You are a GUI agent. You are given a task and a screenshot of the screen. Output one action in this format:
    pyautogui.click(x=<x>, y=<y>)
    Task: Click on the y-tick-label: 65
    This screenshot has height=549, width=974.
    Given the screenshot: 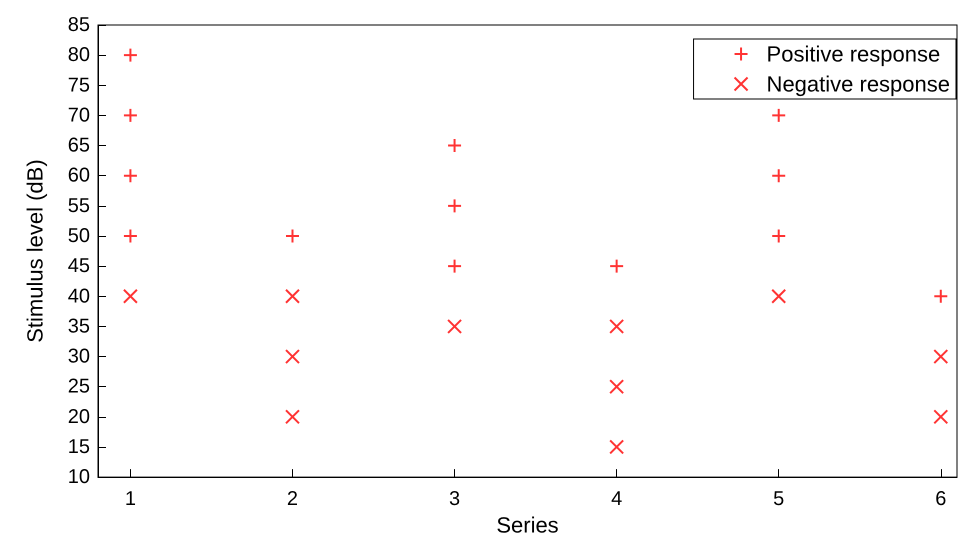 What is the action you would take?
    pyautogui.click(x=79, y=145)
    